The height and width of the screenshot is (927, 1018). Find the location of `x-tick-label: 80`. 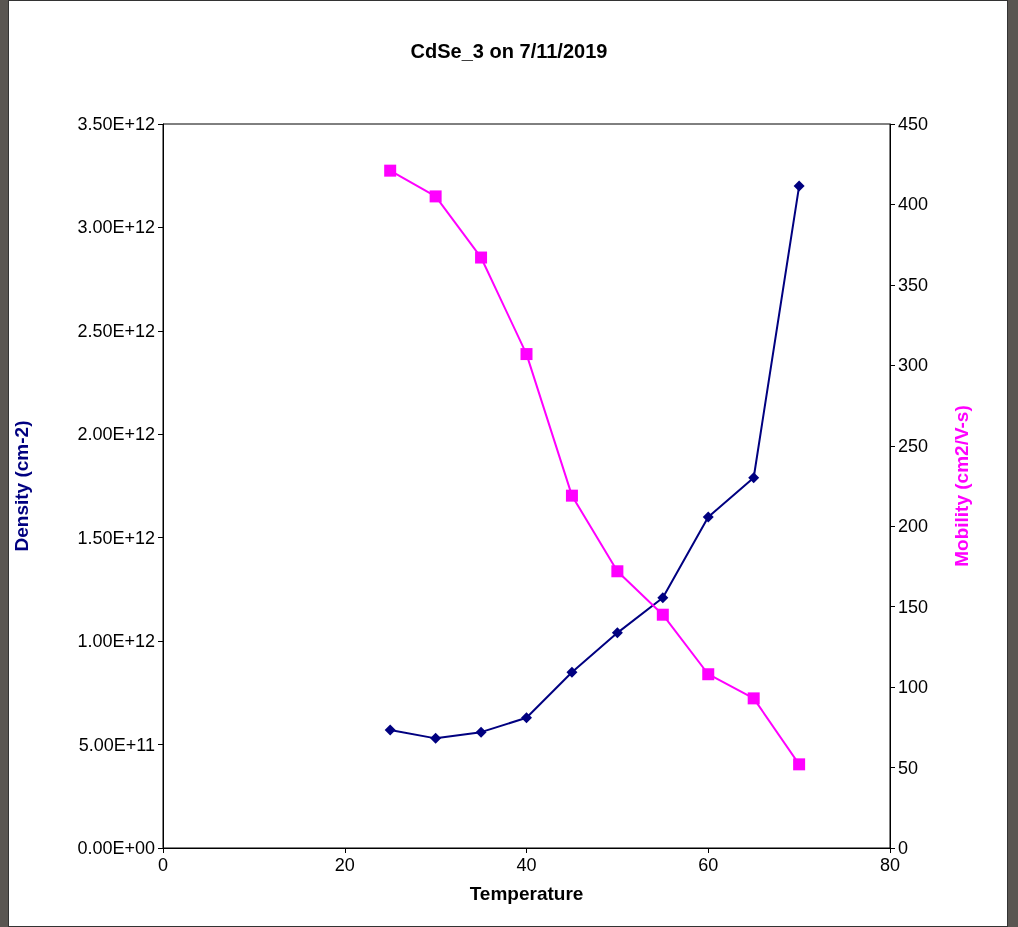

x-tick-label: 80 is located at coordinates (890, 865).